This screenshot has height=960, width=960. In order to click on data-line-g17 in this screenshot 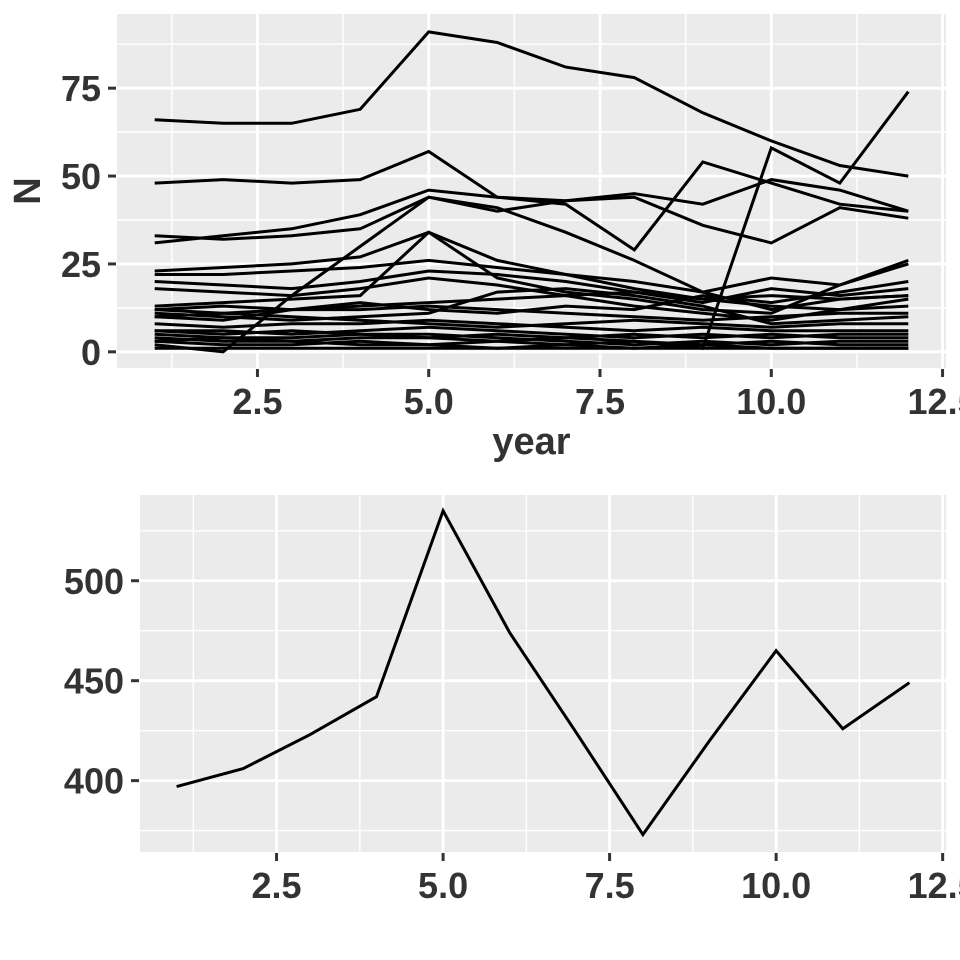, I will do `click(531, 325)`.